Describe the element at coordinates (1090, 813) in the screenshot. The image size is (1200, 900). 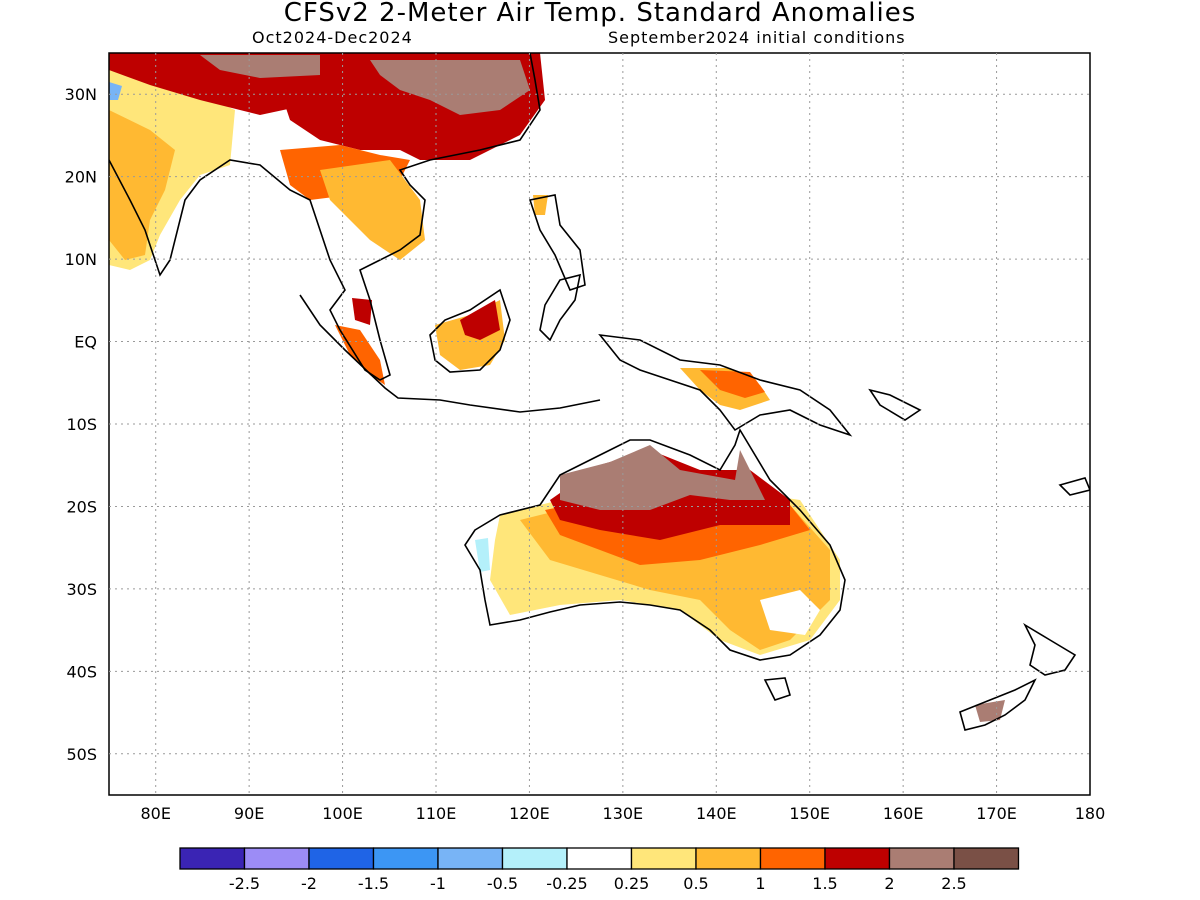
I see `lon-tick-label: 180` at that location.